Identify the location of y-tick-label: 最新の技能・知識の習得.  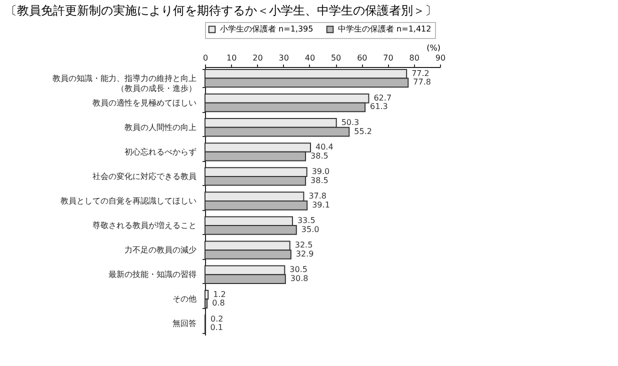
(152, 275).